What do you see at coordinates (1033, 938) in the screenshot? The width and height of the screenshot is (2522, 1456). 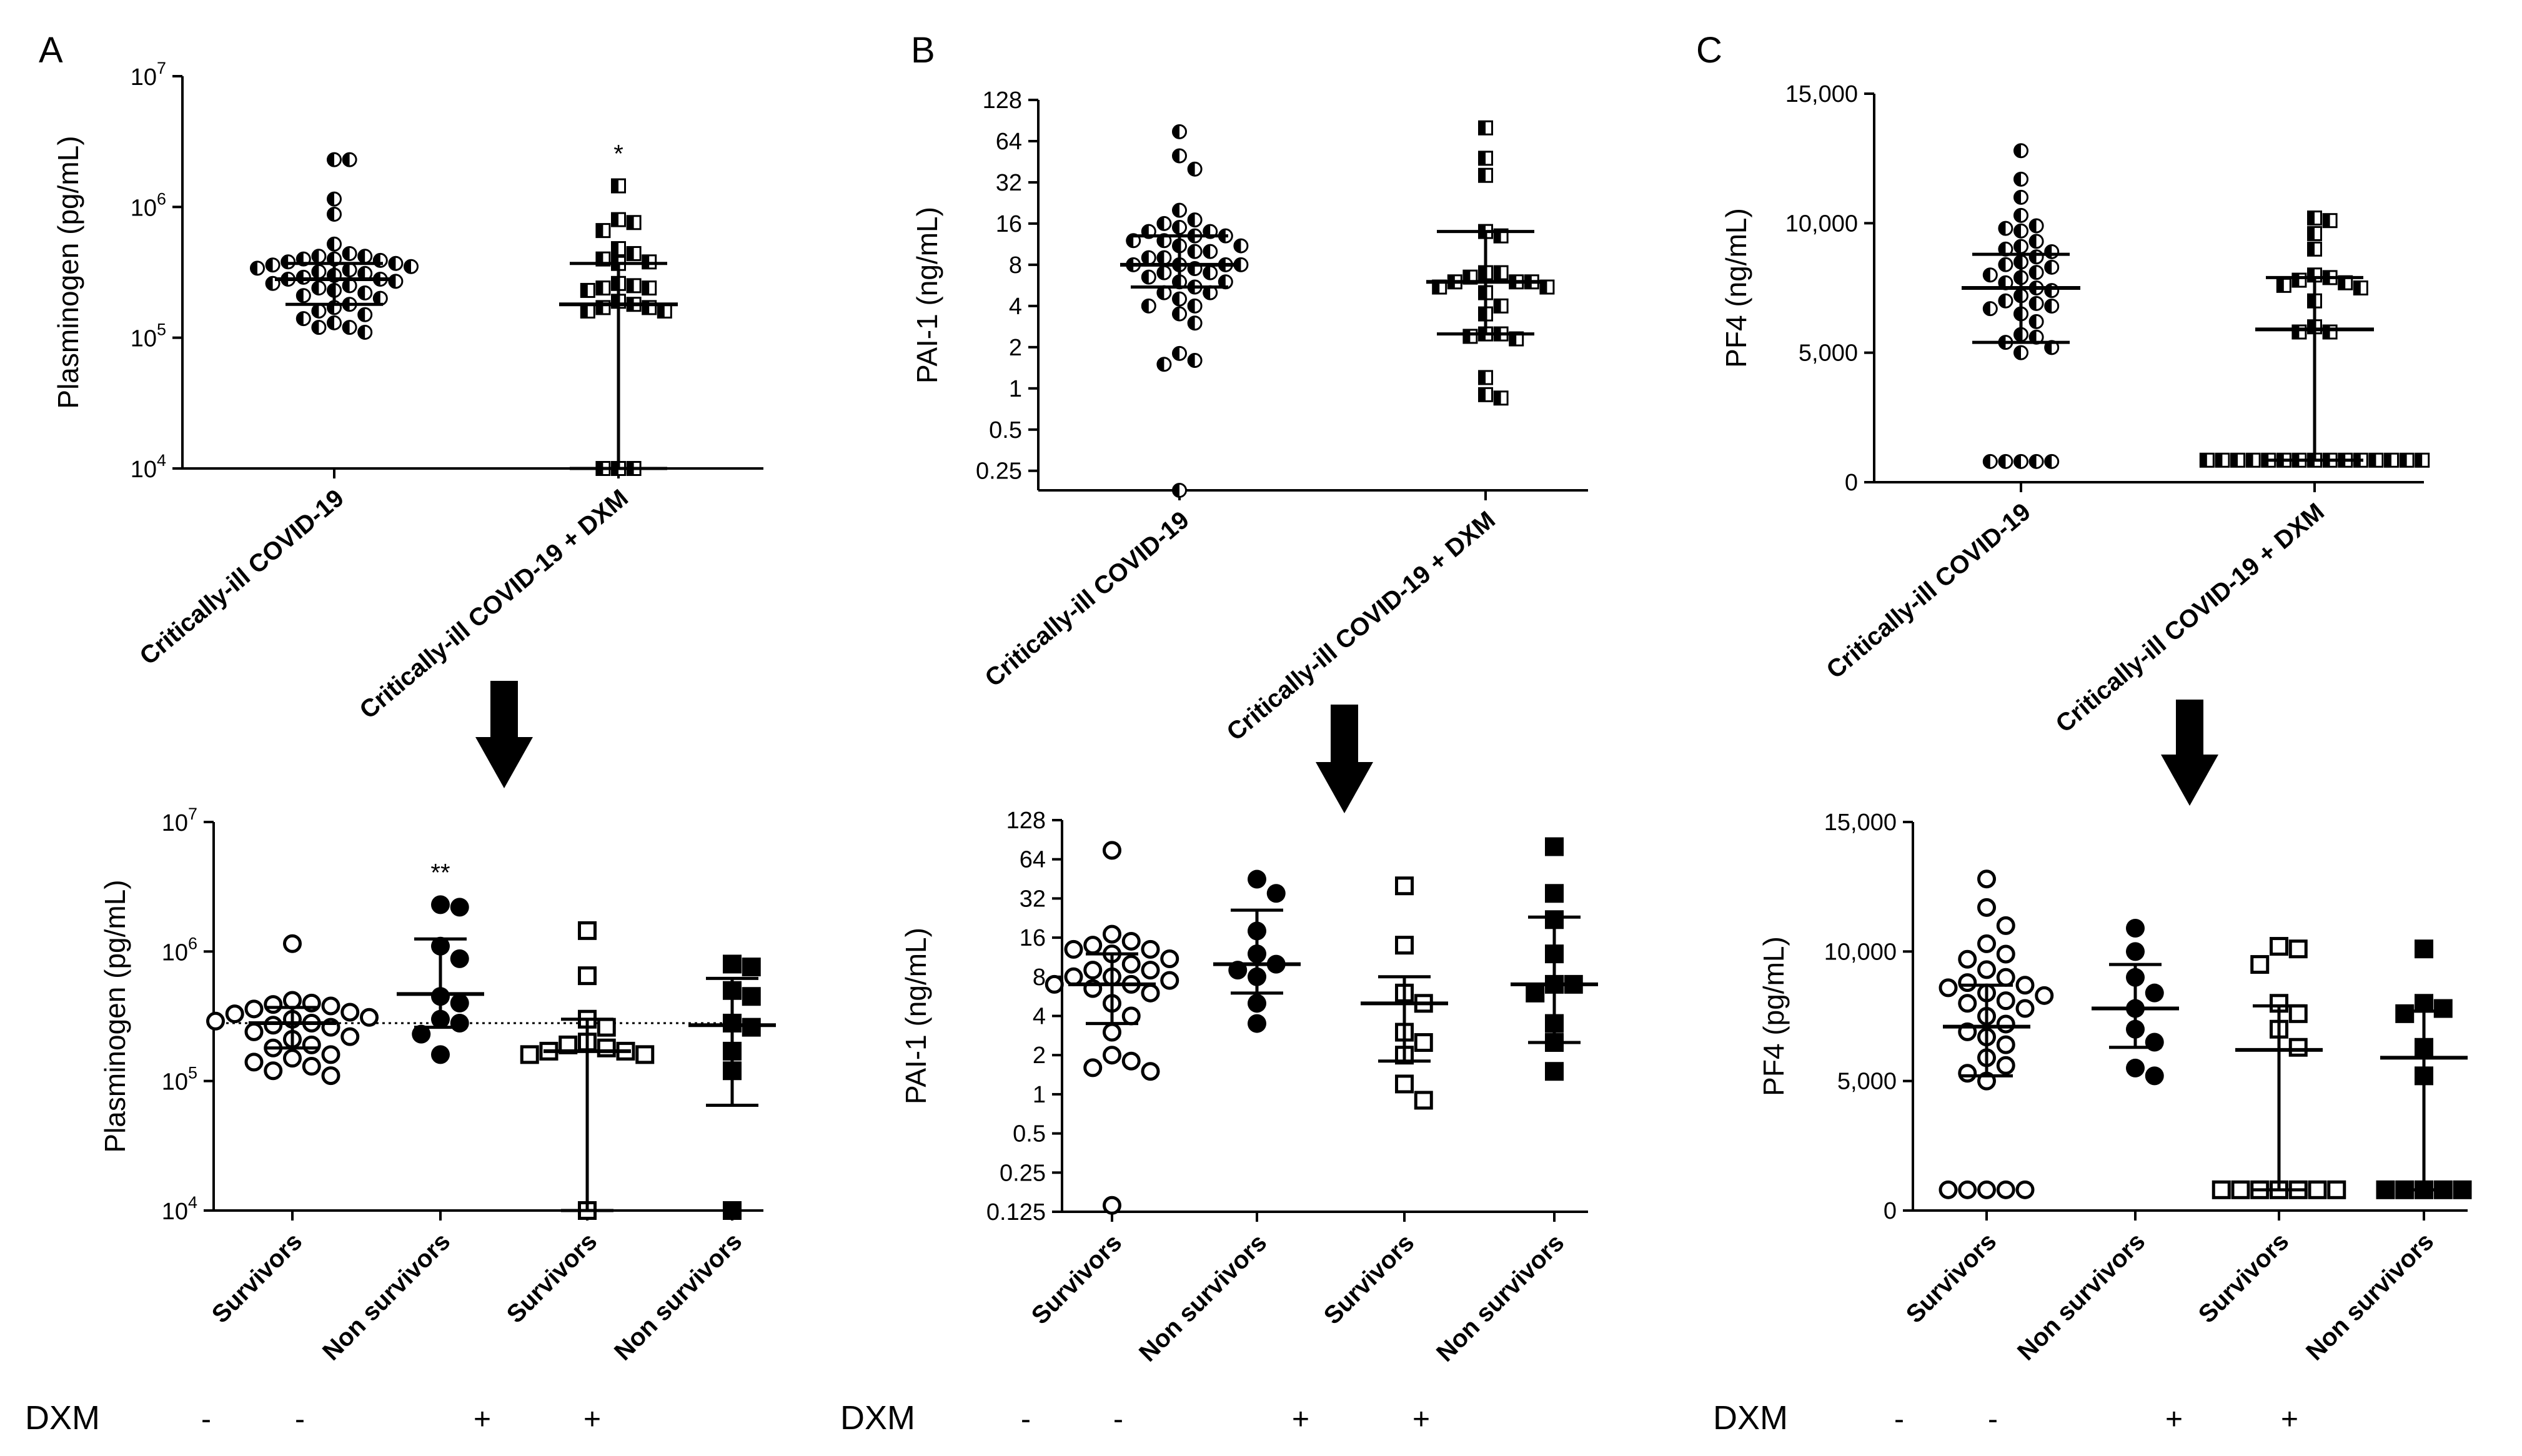 I see `y-tick-label: 16` at bounding box center [1033, 938].